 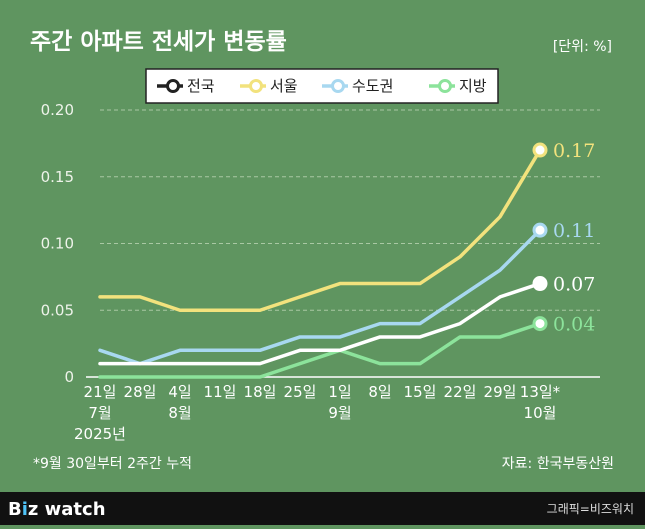 What do you see at coordinates (260, 392) in the screenshot?
I see `x-tick-label: 18일` at bounding box center [260, 392].